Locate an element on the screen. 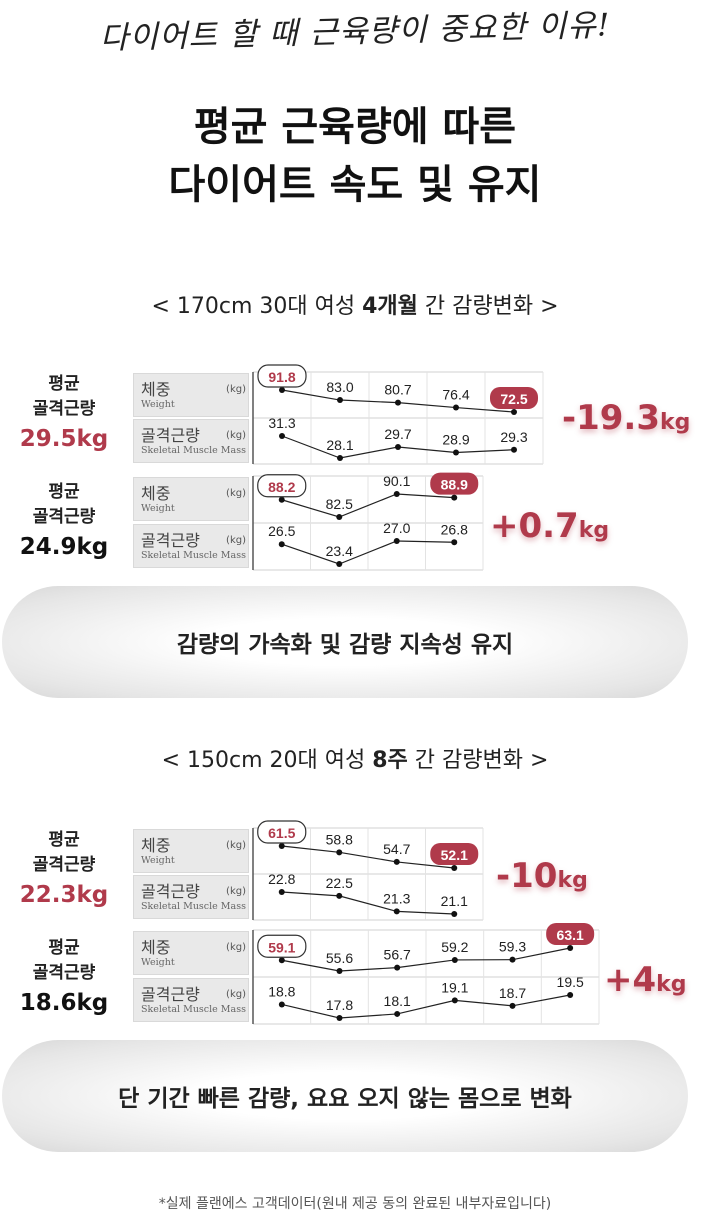 The height and width of the screenshot is (1215, 710). delta-number: +0.7 is located at coordinates (534, 526).